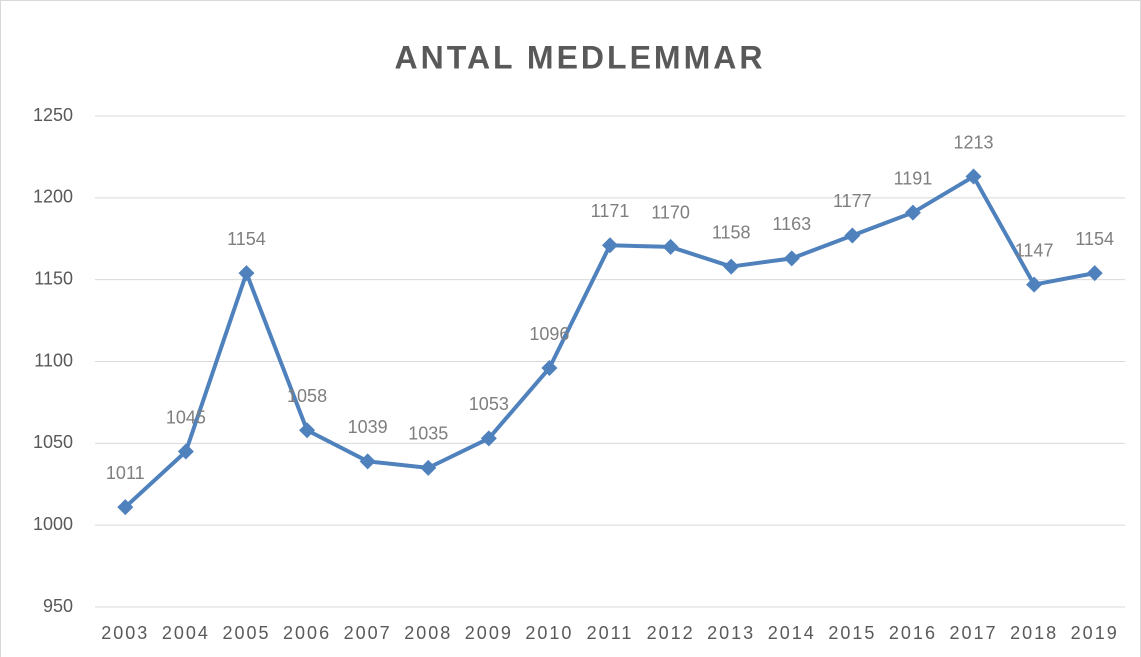 This screenshot has width=1141, height=657. What do you see at coordinates (852, 633) in the screenshot?
I see `x-tick-label: 2015` at bounding box center [852, 633].